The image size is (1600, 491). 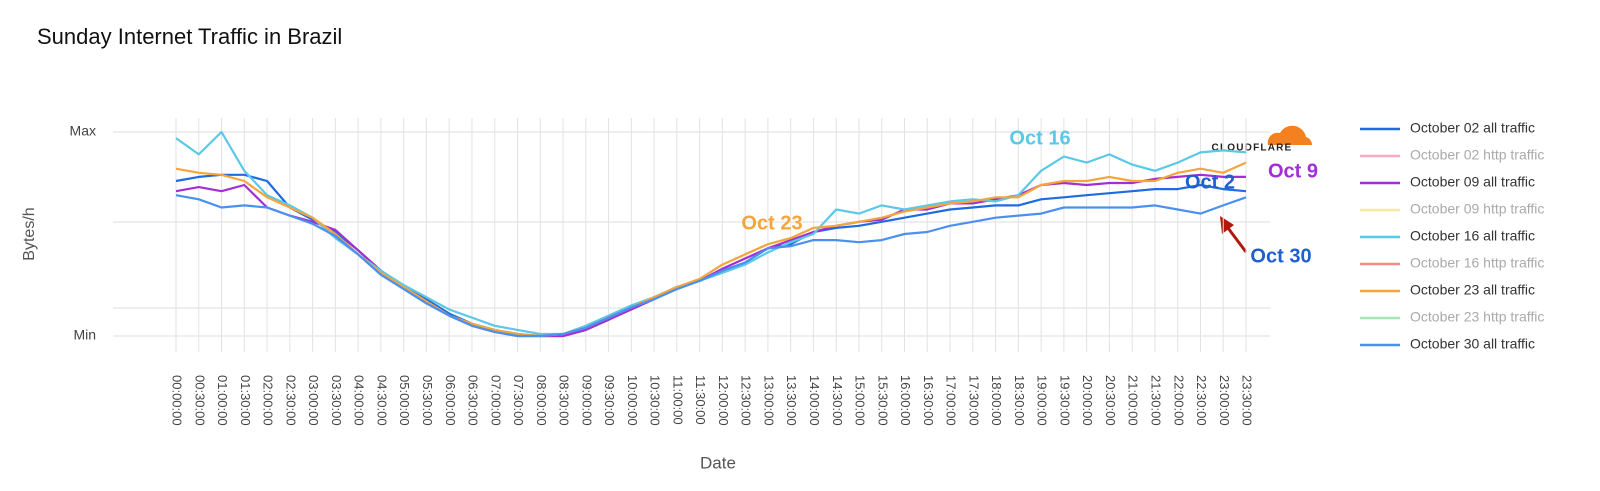 What do you see at coordinates (1472, 236) in the screenshot?
I see `legend-label: October 16 all traffic` at bounding box center [1472, 236].